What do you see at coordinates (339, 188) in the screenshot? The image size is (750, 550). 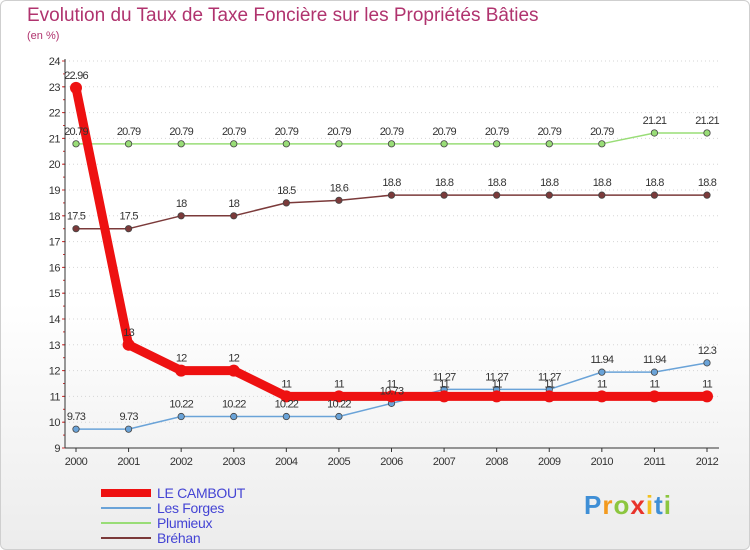 I see `data-label: 18.6` at bounding box center [339, 188].